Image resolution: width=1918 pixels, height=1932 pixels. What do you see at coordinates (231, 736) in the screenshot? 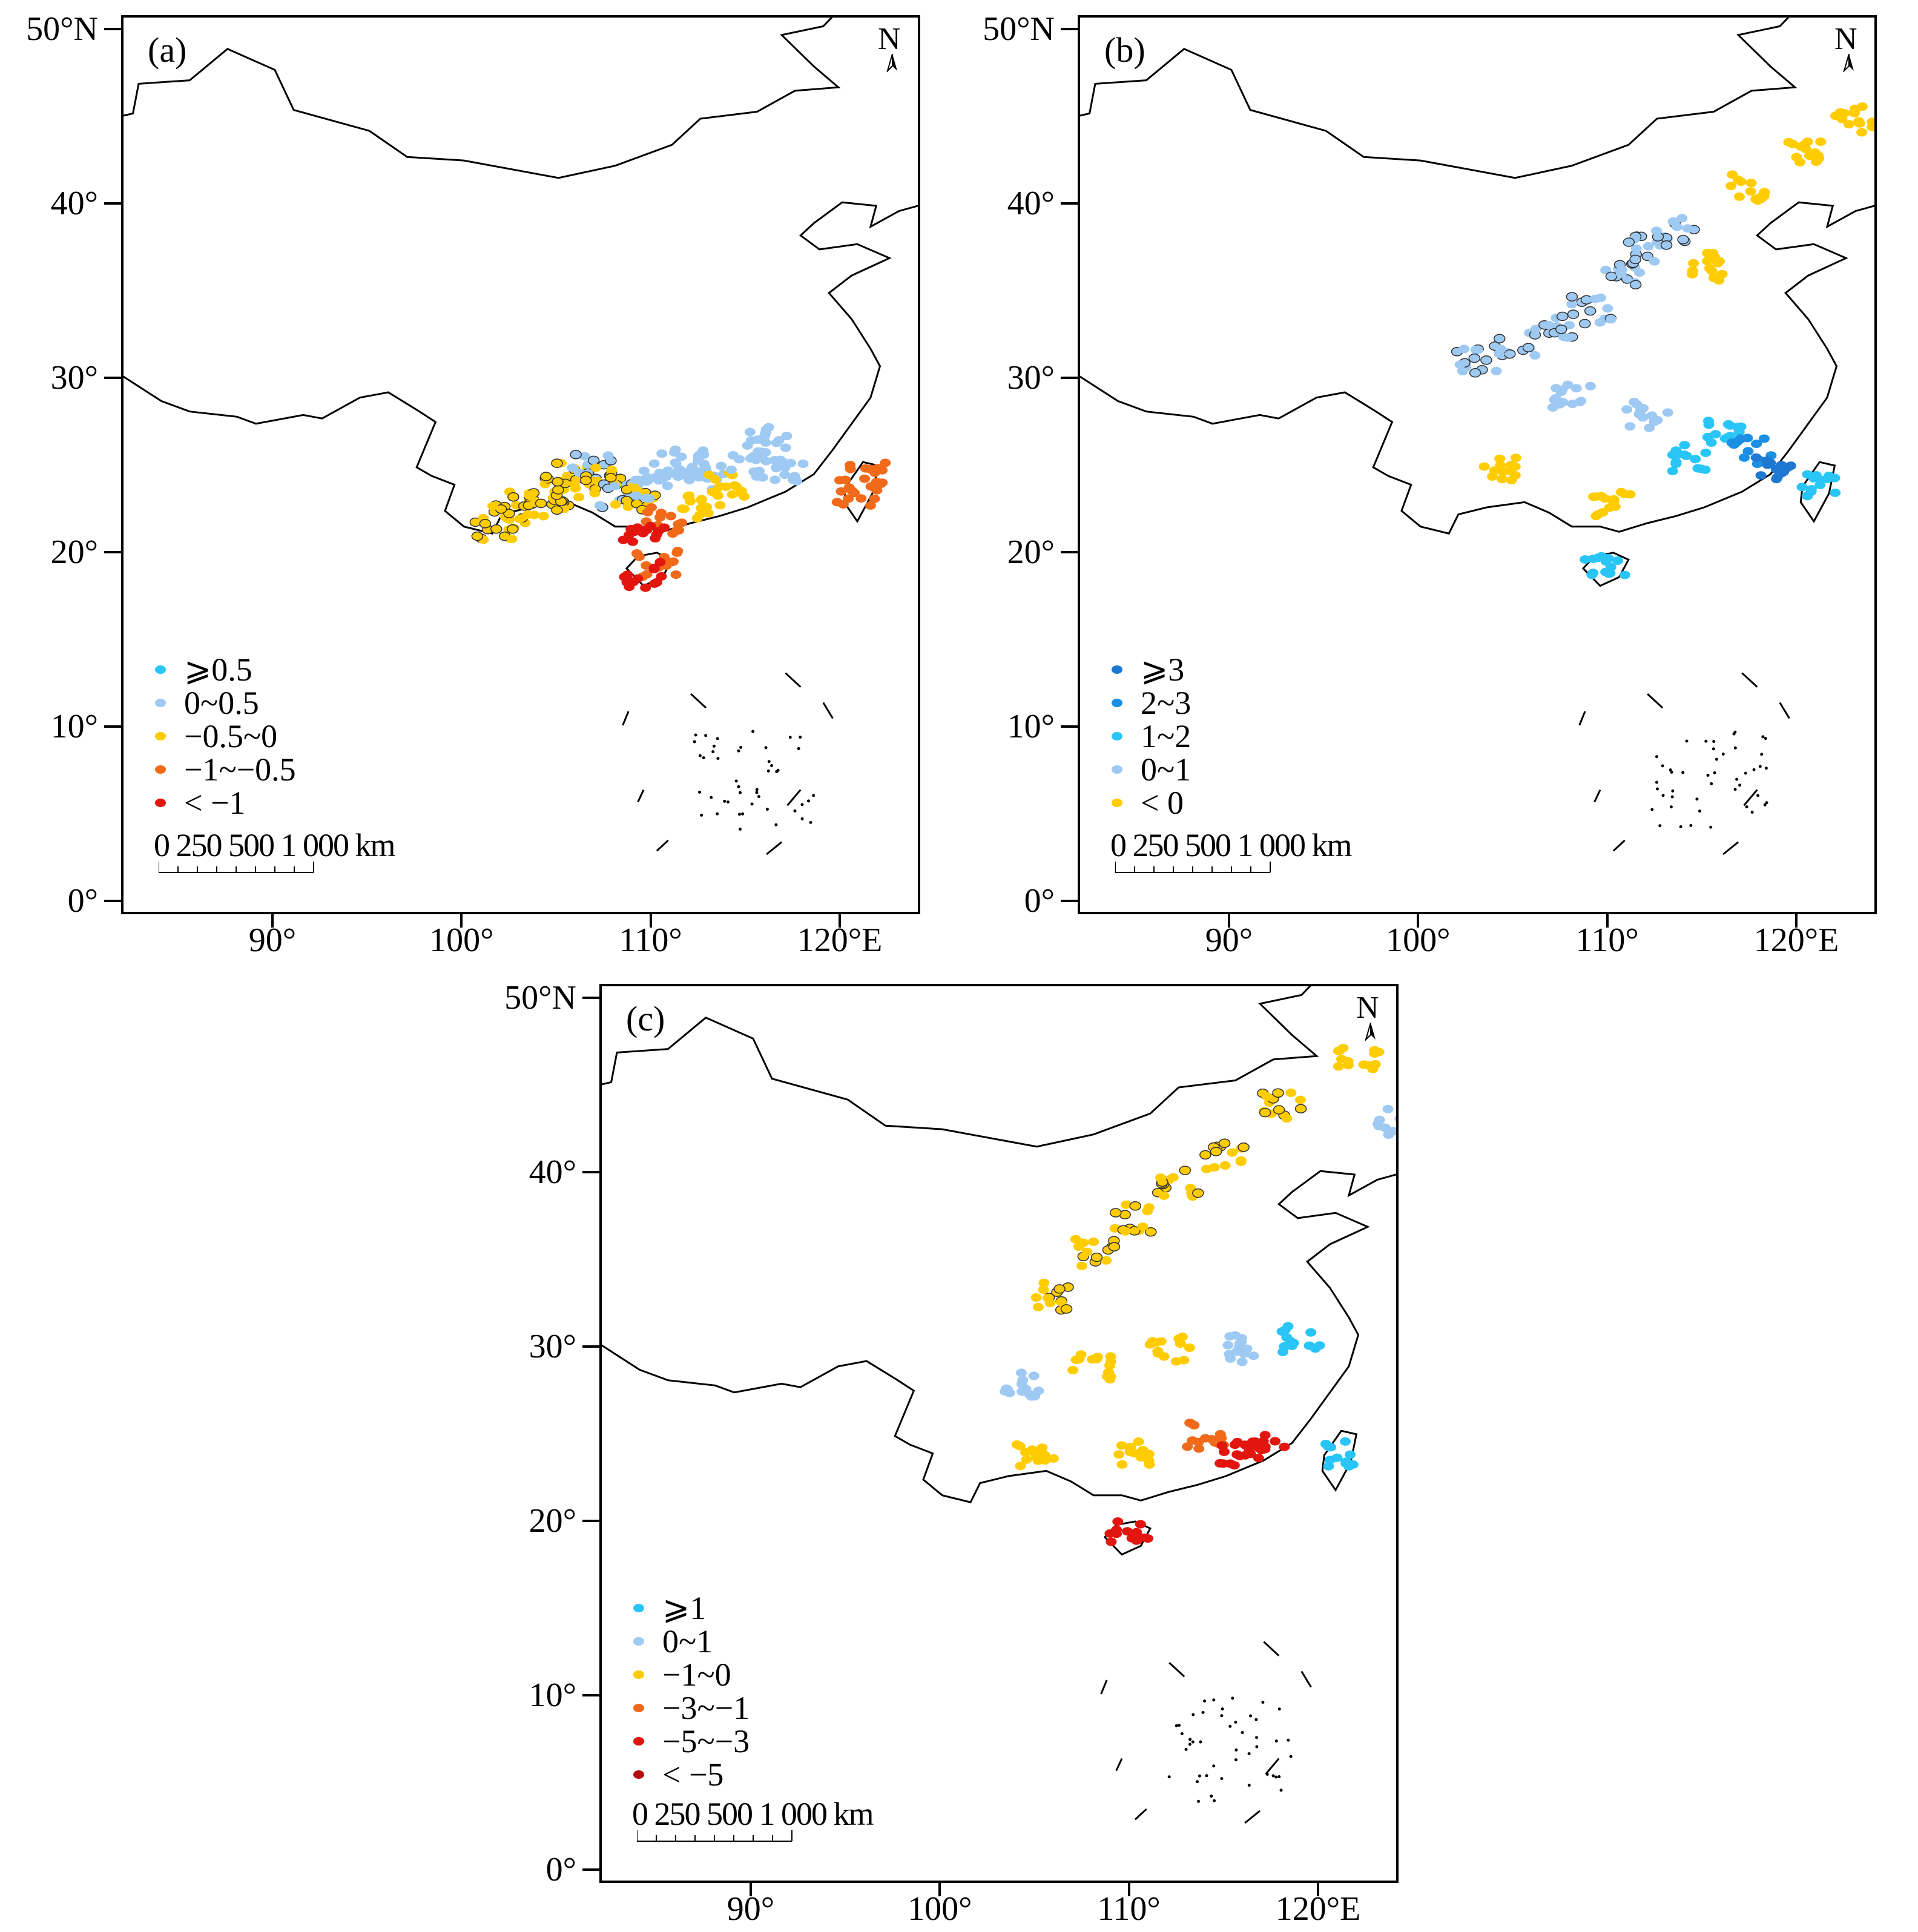
I see `legend-label: −0.5~0` at bounding box center [231, 736].